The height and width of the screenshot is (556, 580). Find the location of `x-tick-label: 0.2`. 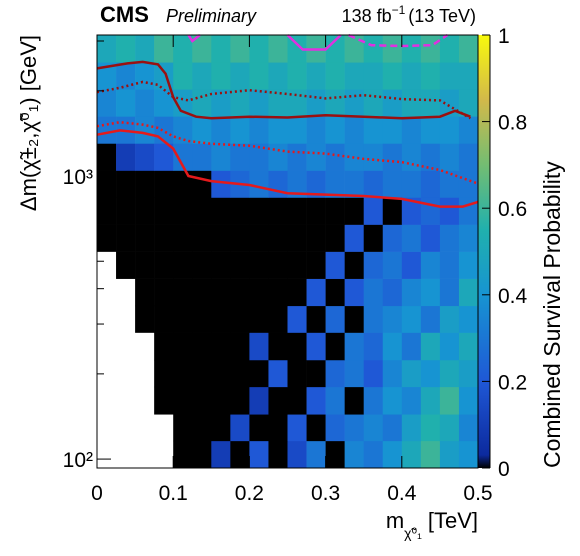

x-tick-label: 0.2 is located at coordinates (249, 493).